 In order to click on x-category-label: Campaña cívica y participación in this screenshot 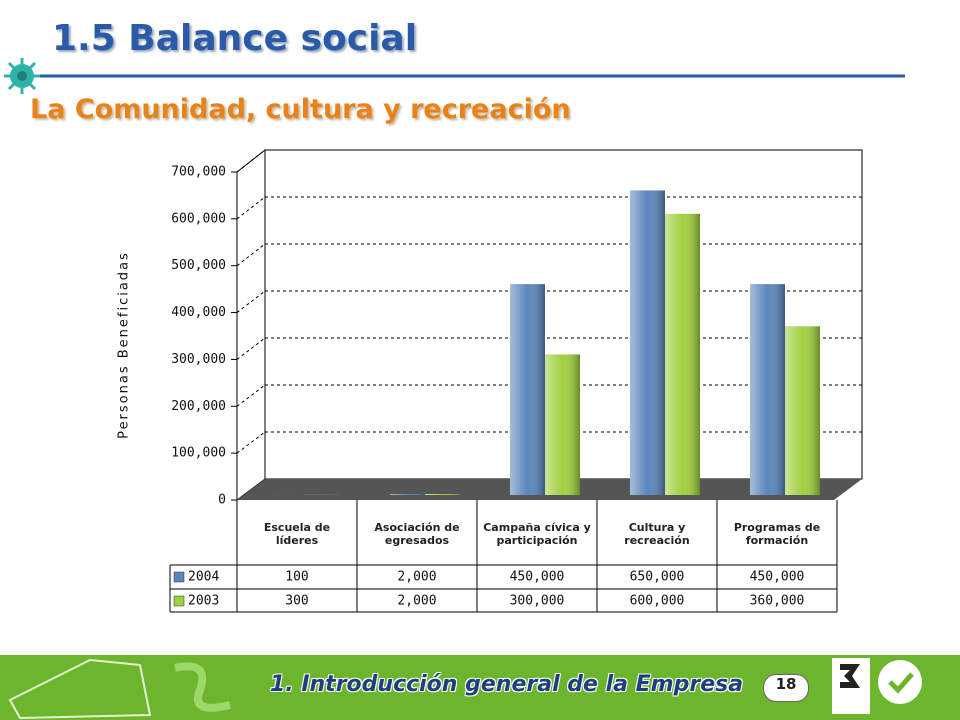, I will do `click(537, 534)`.